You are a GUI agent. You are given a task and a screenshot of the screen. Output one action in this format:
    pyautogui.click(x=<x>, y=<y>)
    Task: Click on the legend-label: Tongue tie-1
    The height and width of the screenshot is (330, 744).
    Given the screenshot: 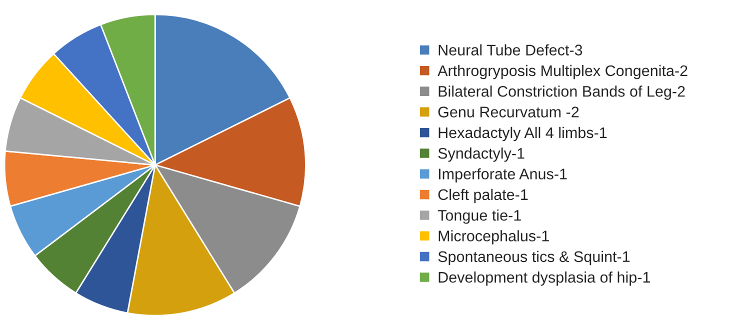 What is the action you would take?
    pyautogui.click(x=479, y=217)
    